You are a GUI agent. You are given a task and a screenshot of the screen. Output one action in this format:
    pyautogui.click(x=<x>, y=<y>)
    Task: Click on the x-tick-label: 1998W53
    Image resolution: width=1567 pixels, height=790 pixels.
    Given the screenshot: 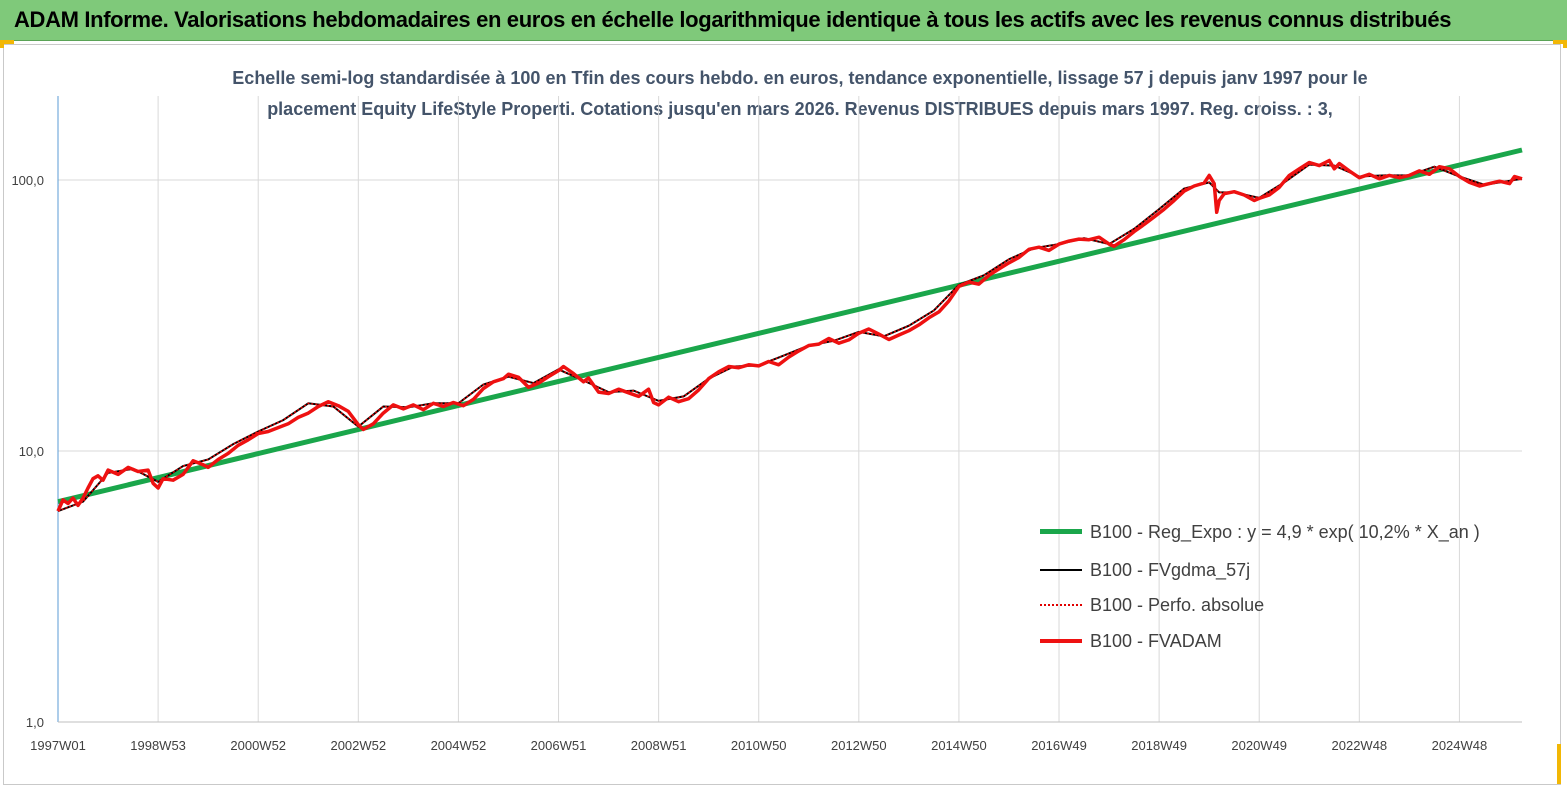 What is the action you would take?
    pyautogui.click(x=158, y=745)
    